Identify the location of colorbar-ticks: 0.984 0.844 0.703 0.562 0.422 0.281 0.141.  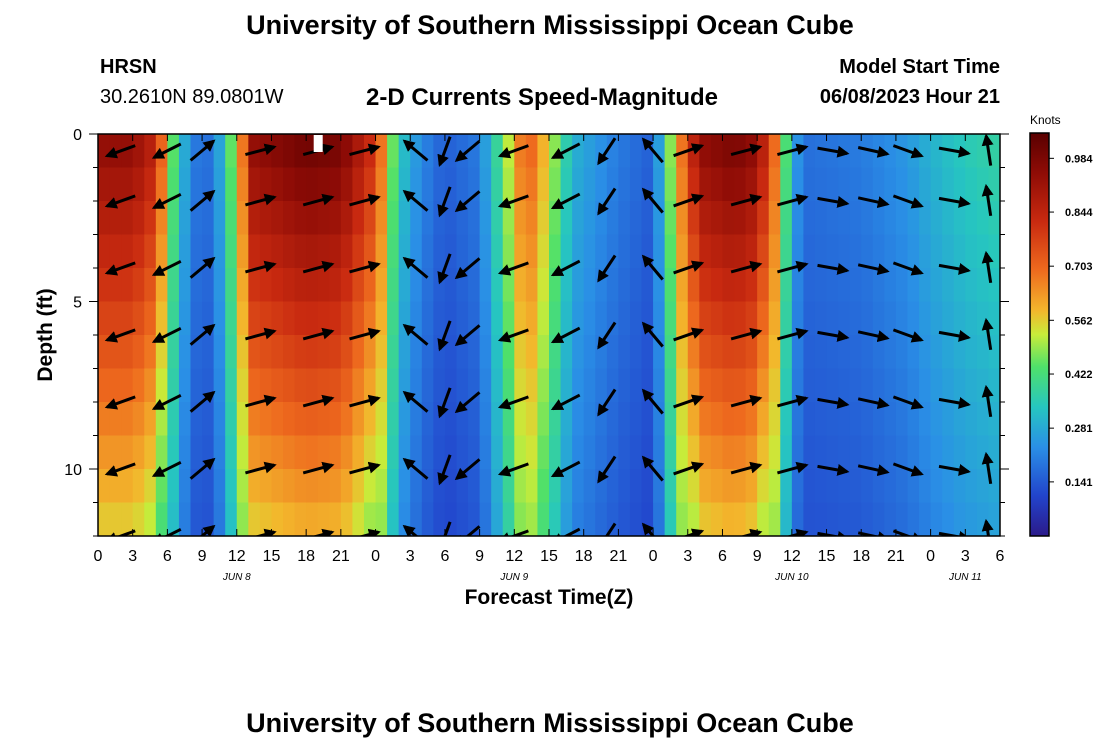
(1071, 321).